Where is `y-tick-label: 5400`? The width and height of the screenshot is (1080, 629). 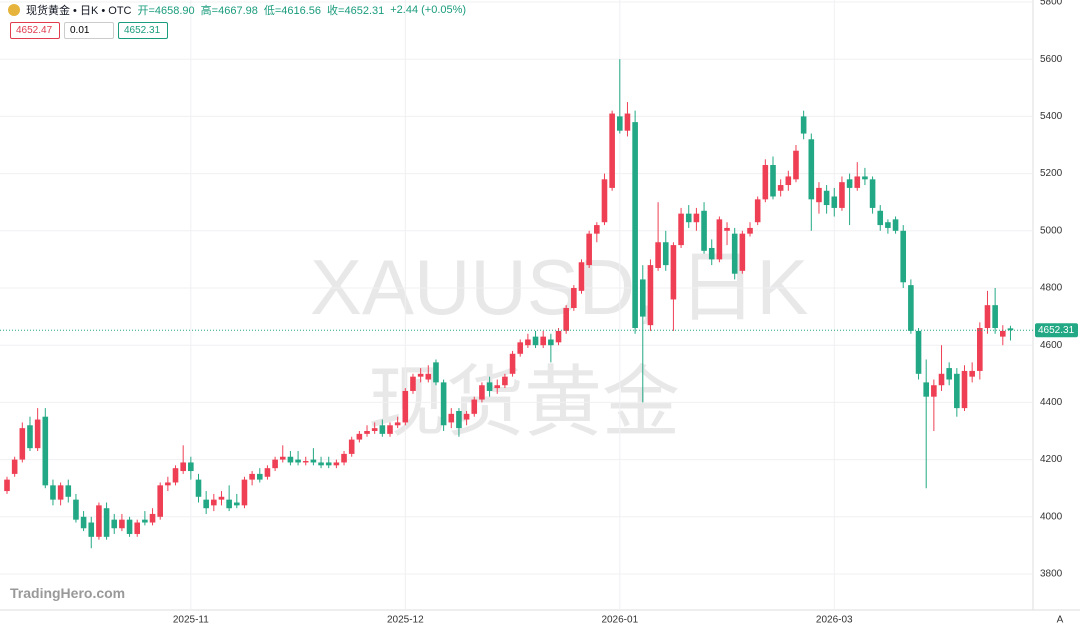 y-tick-label: 5400 is located at coordinates (1051, 116).